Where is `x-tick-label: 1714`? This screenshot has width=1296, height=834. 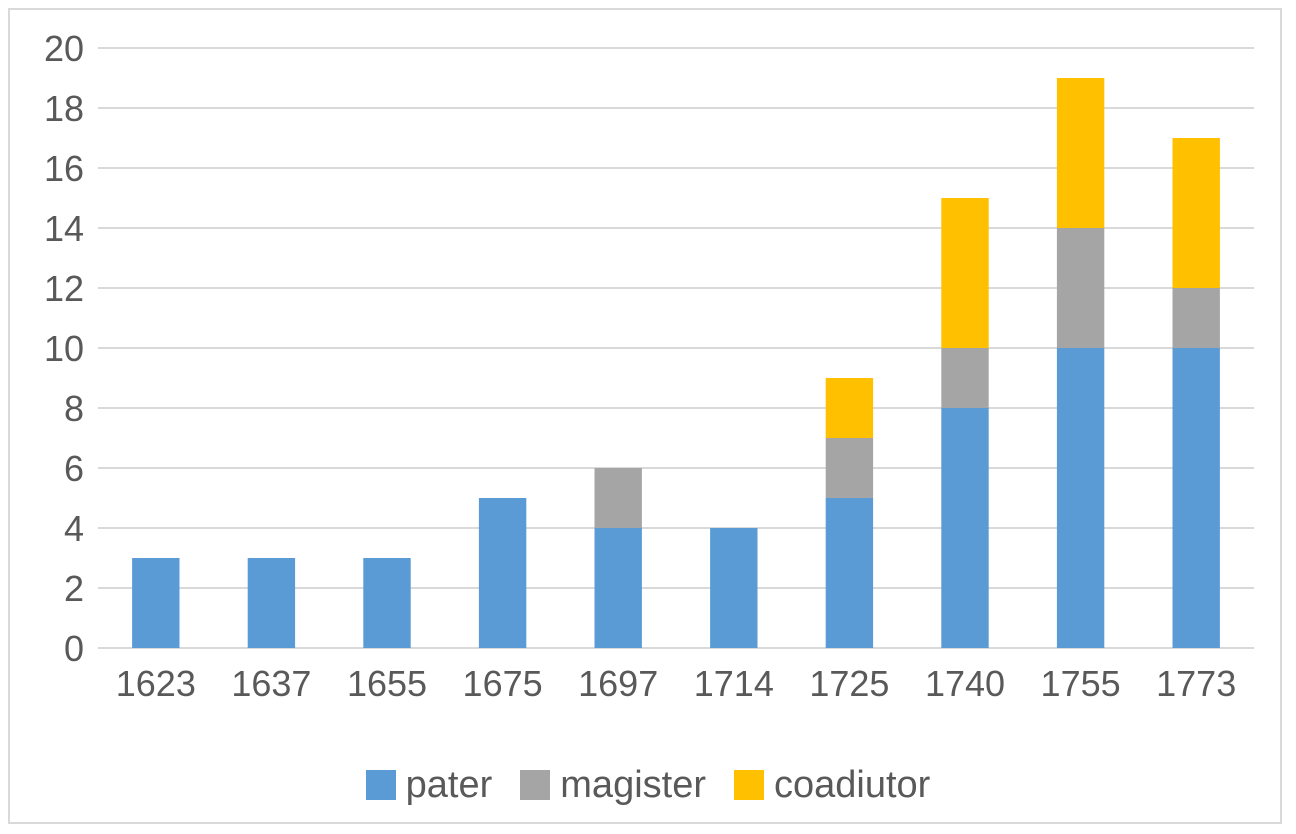
x-tick-label: 1714 is located at coordinates (734, 683).